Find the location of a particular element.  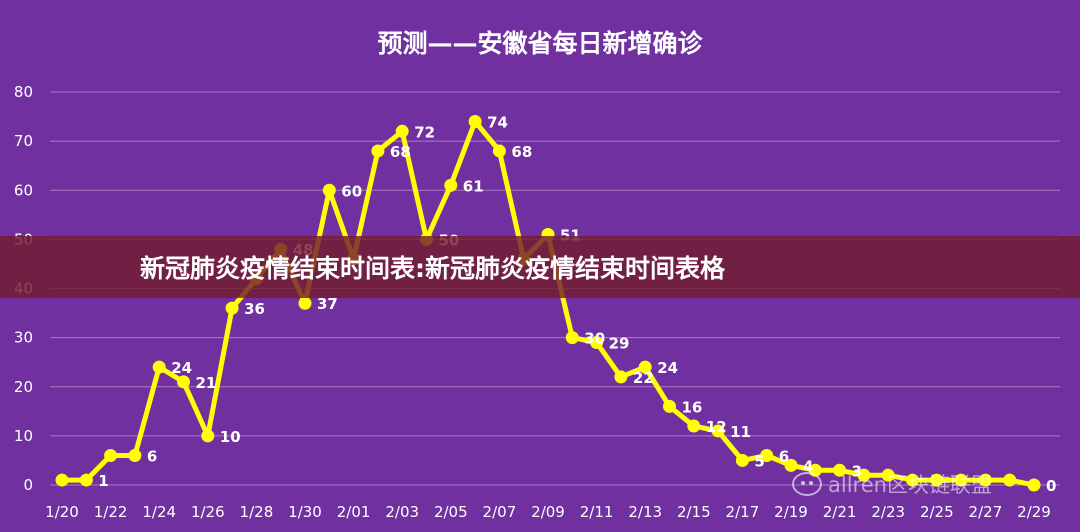

x-tick-label: 2/19 is located at coordinates (791, 512).